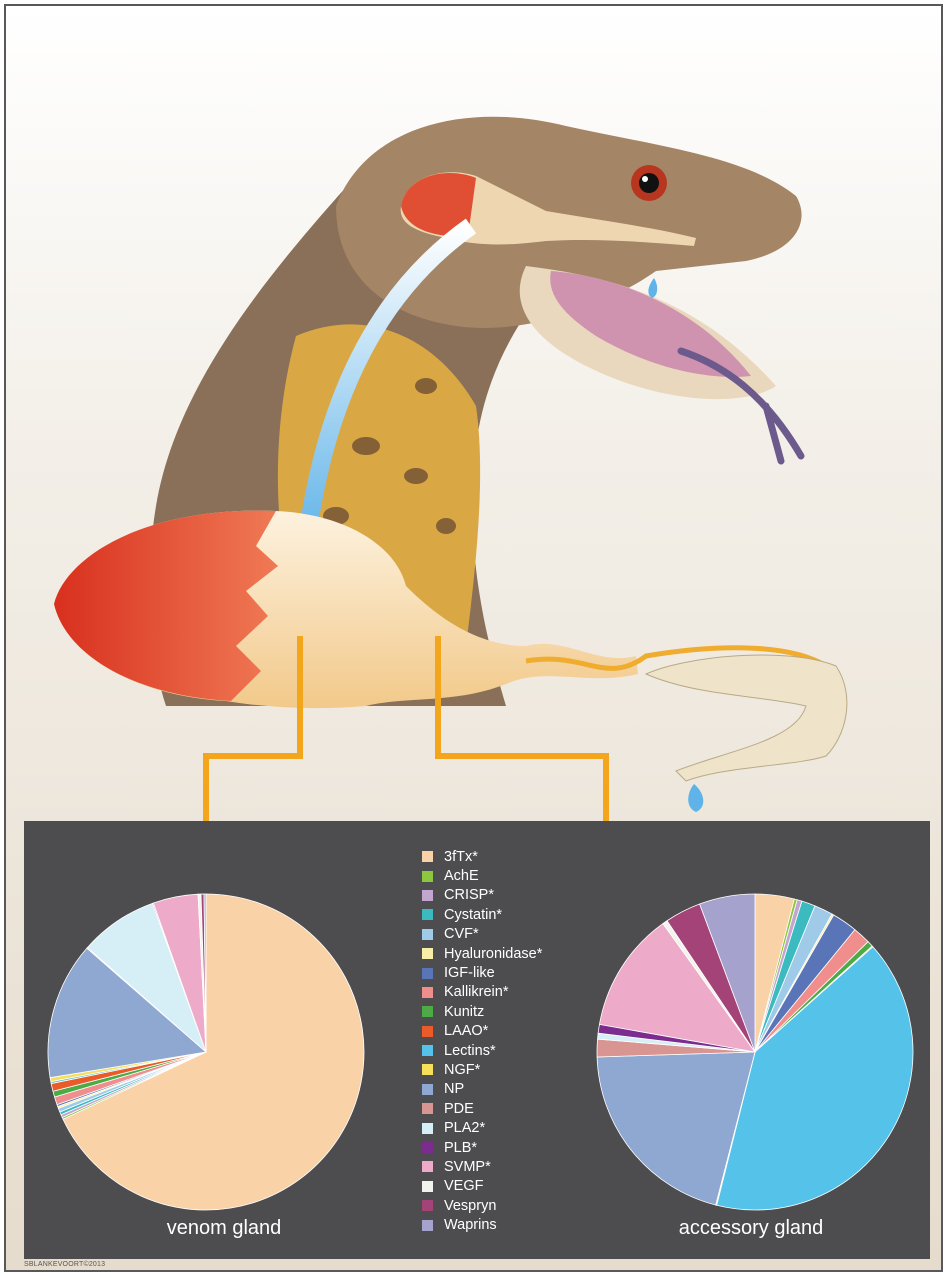 This screenshot has height=1280, width=951. What do you see at coordinates (454, 1089) in the screenshot?
I see `legend-label: NP` at bounding box center [454, 1089].